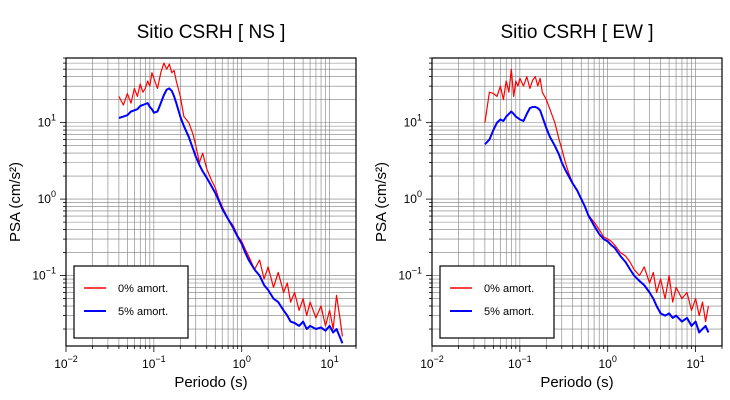 The height and width of the screenshot is (400, 730). What do you see at coordinates (211, 32) in the screenshot?
I see `chart-title: Sitio CSRH [ NS ]` at bounding box center [211, 32].